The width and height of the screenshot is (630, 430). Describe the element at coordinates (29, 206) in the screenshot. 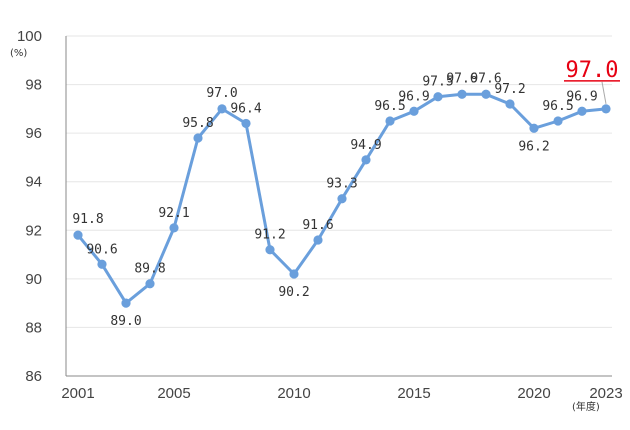

I see `y-tick-labels: 86 88 90 92 94 96 98 100` at that location.